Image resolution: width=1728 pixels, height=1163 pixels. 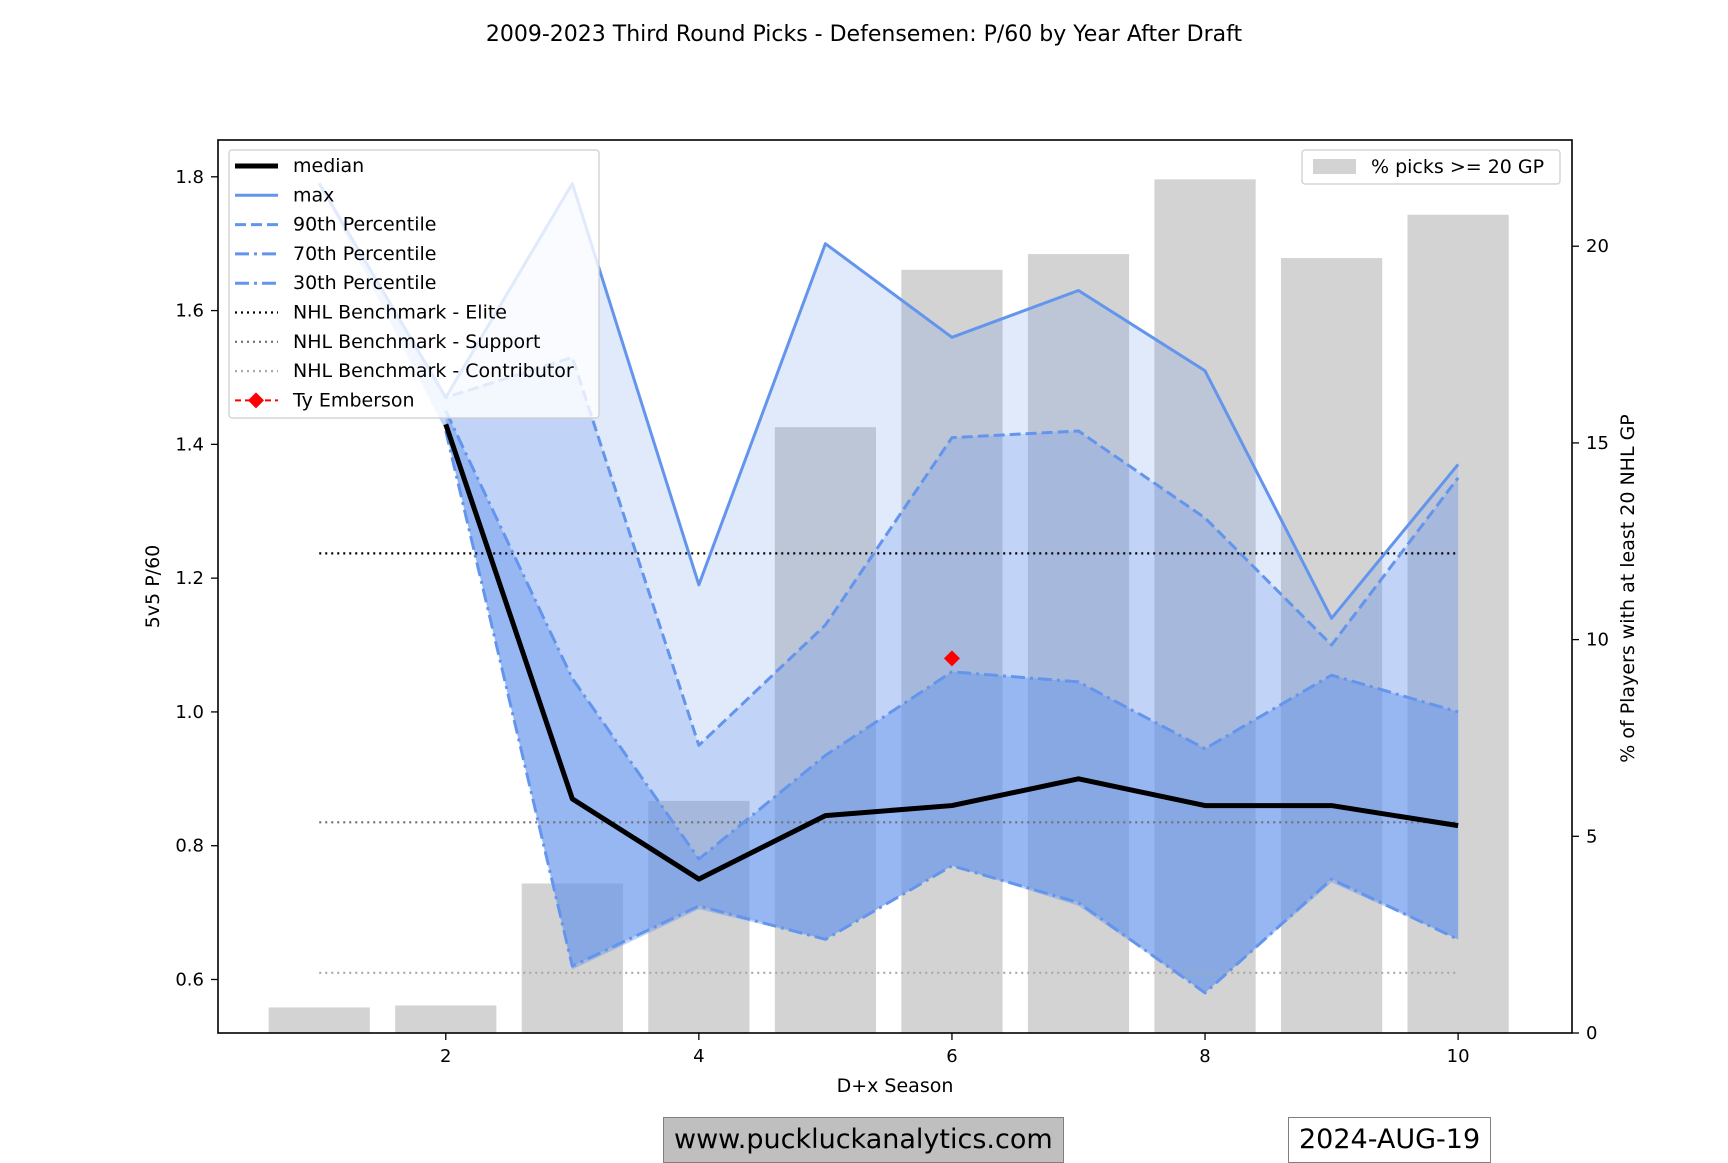 What do you see at coordinates (1591, 836) in the screenshot?
I see `y2-tick-label-5: 5` at bounding box center [1591, 836].